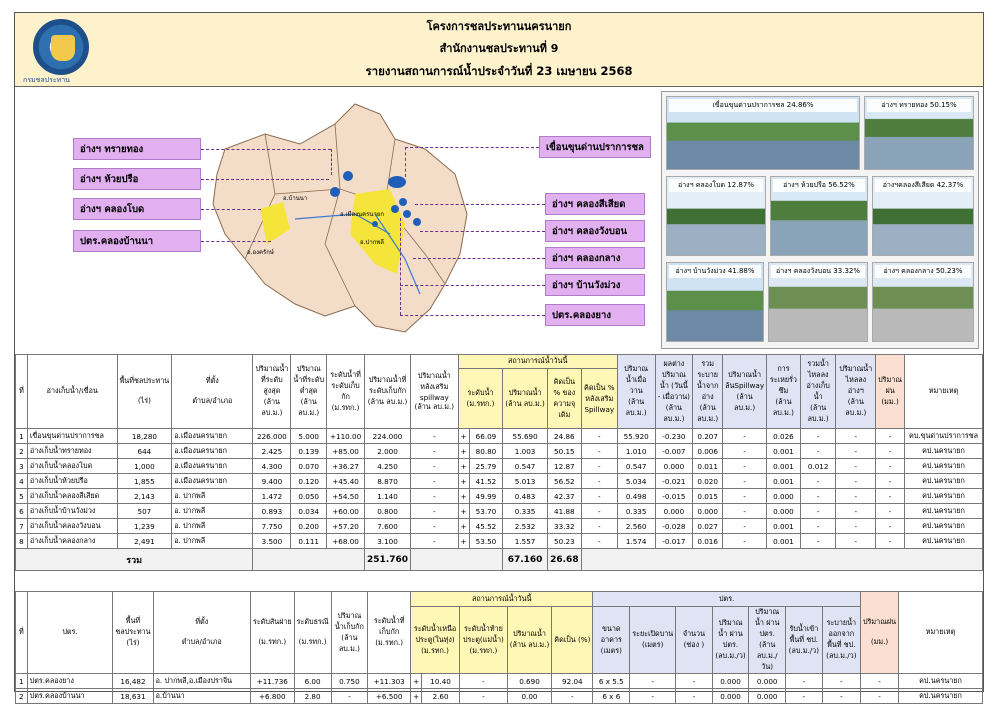 The height and width of the screenshot is (704, 1000). What do you see at coordinates (595, 285) in the screenshot?
I see `map-label-banwangmuang: อ่างฯ บ้านวังม่วง` at bounding box center [595, 285].